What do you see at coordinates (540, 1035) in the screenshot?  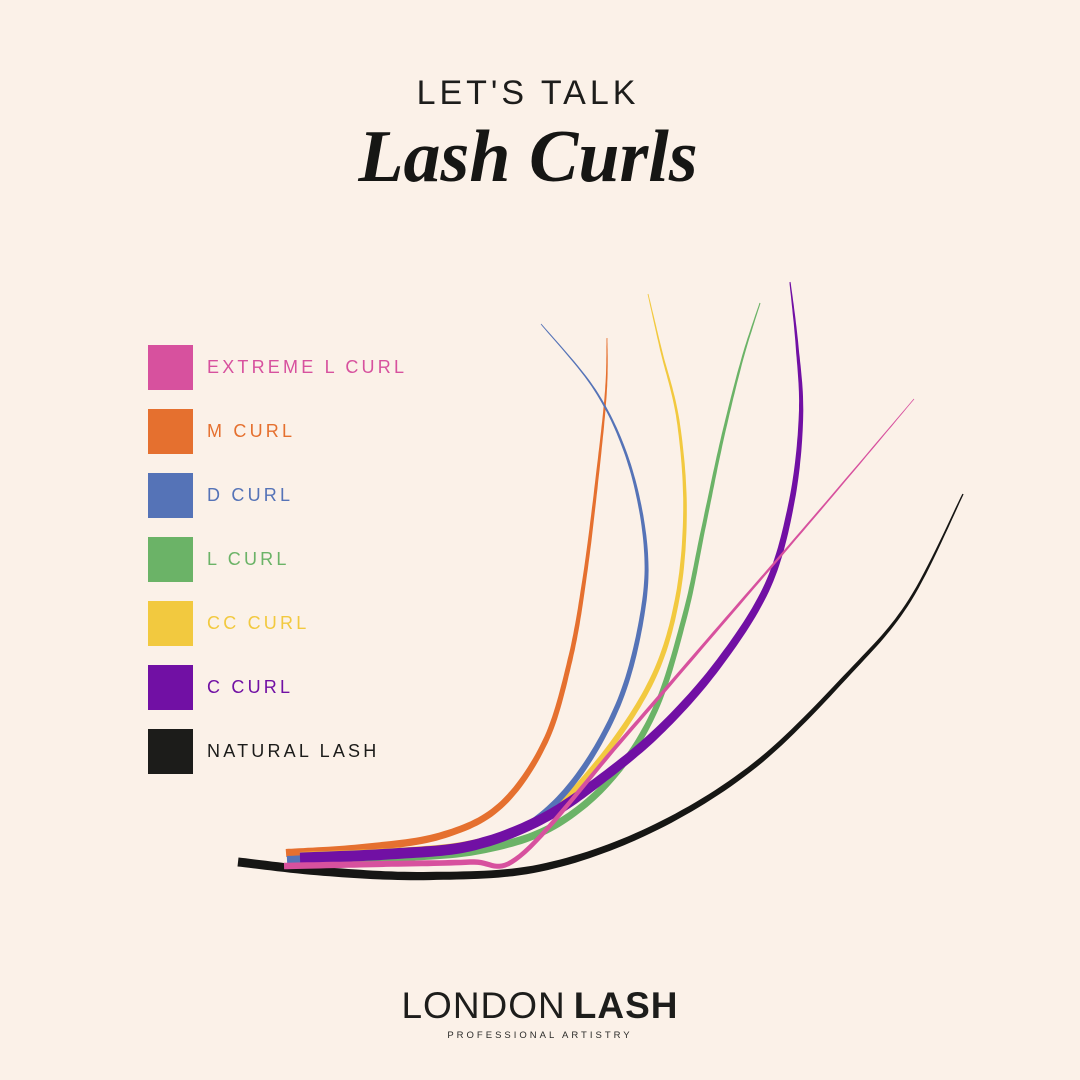 I see `brand-tagline: PROFESSIONAL ARTISTRY` at bounding box center [540, 1035].